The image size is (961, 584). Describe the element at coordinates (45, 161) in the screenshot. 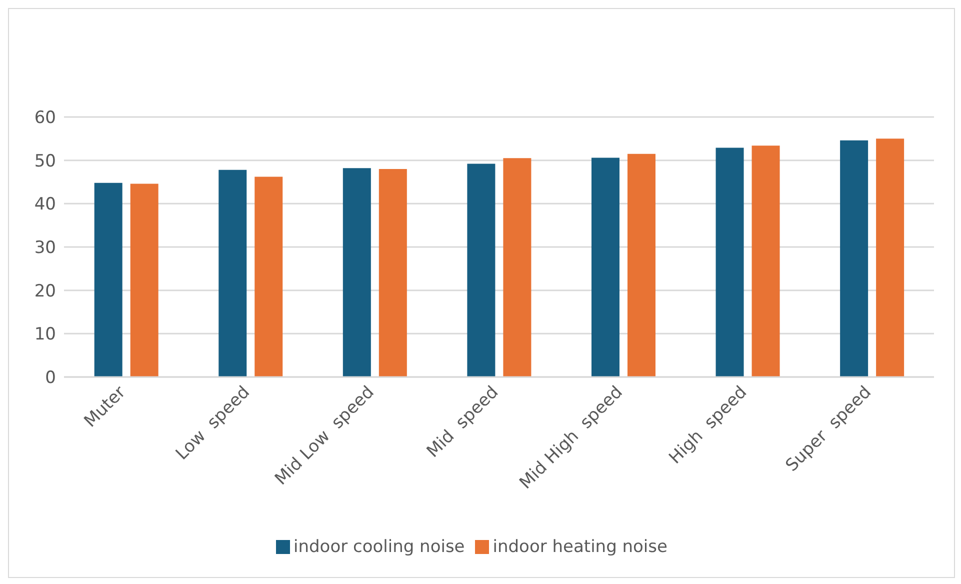

I see `y-tick-label: 50` at that location.